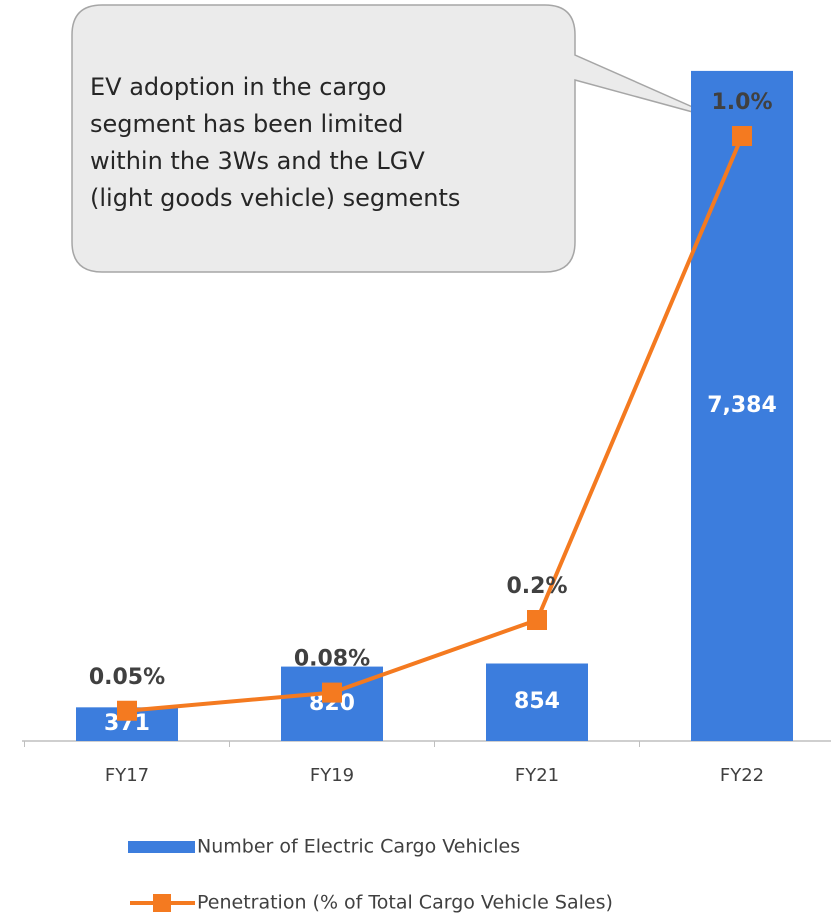  I want to click on legend-label: Number of Electric Cargo Vehicles, so click(358, 847).